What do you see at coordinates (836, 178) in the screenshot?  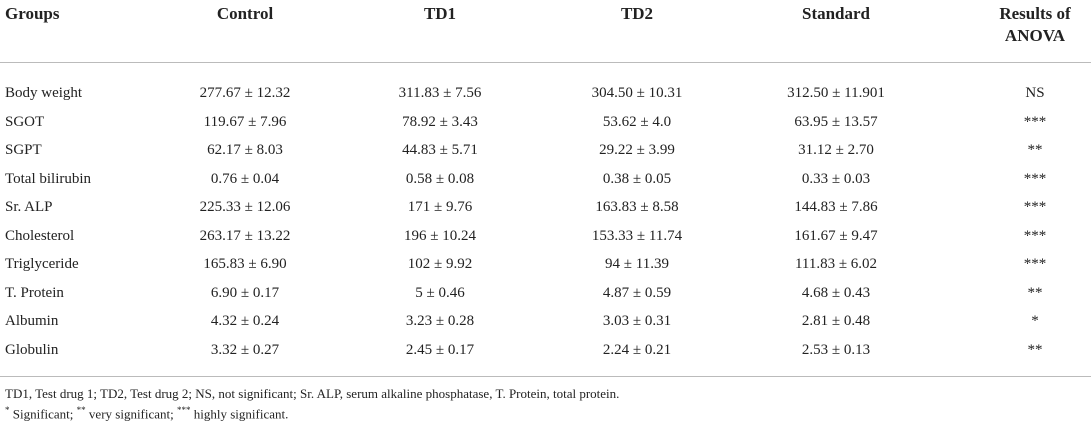 I see `table-cell: 0.33 ± 0.03` at bounding box center [836, 178].